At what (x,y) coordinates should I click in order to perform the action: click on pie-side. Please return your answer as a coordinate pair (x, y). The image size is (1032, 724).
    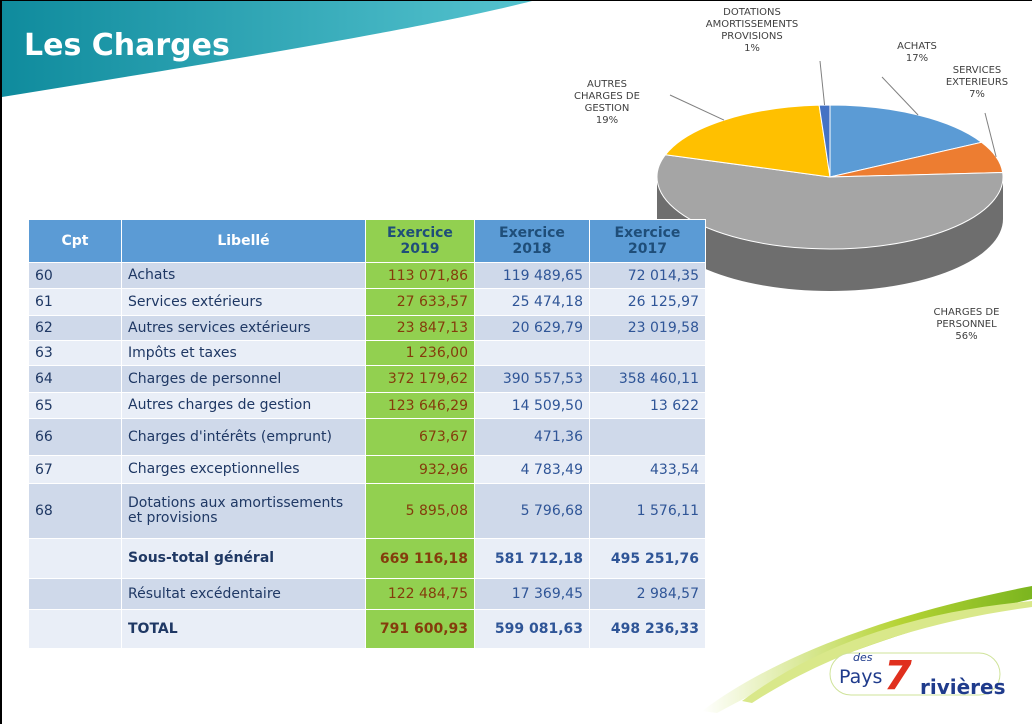
    Looking at the image, I should click on (830, 234).